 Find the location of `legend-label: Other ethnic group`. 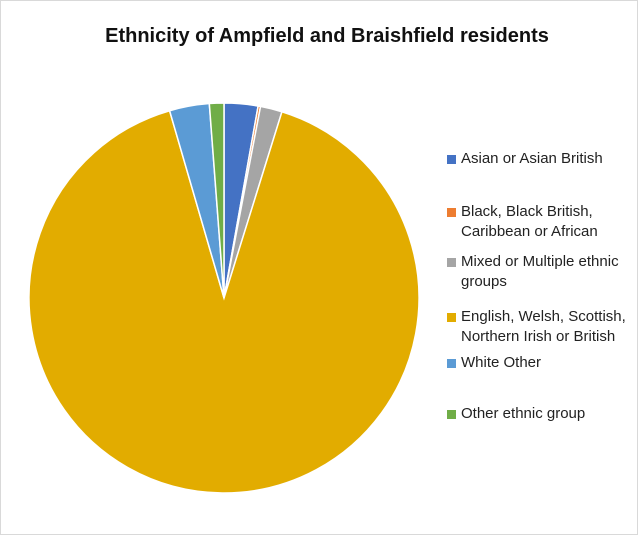

legend-label: Other ethnic group is located at coordinates (523, 413).